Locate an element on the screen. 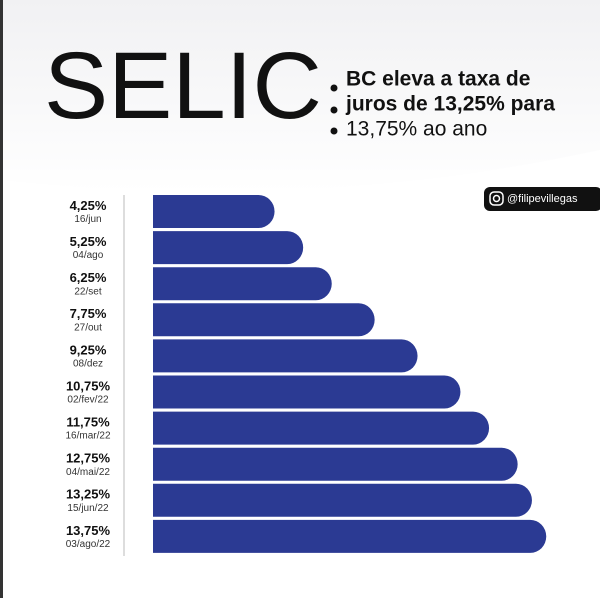  value-label: 5,25% is located at coordinates (88, 241).